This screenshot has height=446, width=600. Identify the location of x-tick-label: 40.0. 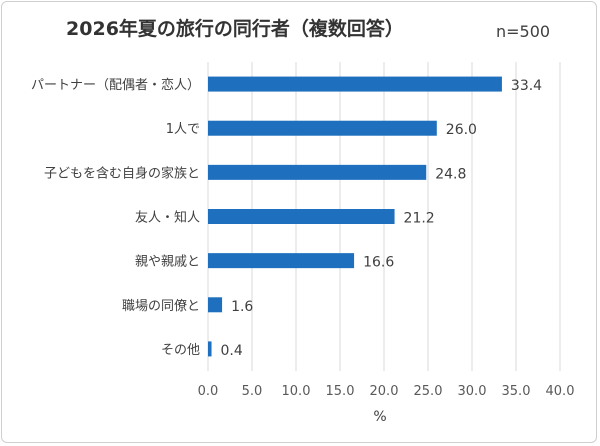
(560, 391).